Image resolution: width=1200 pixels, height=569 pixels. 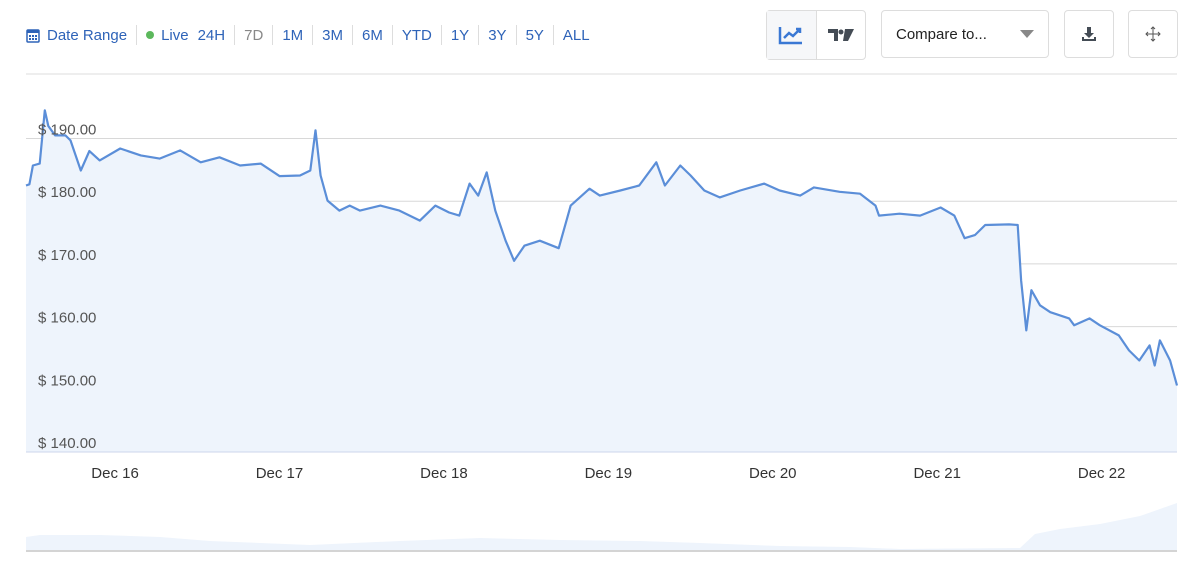 I want to click on x-tick-label: Dec 22, so click(x=1102, y=473).